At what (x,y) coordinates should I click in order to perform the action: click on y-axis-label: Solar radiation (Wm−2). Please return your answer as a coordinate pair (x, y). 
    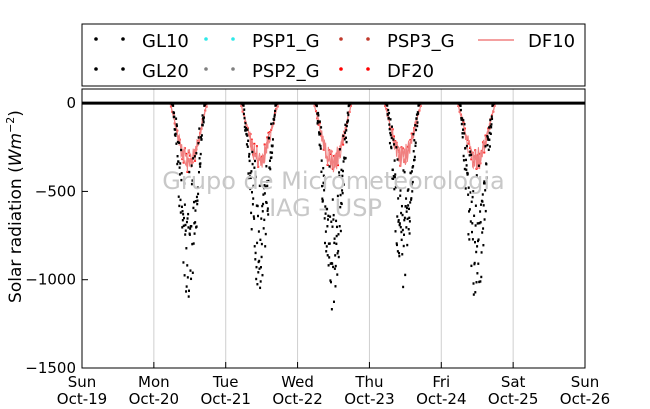
    Looking at the image, I should click on (15, 206).